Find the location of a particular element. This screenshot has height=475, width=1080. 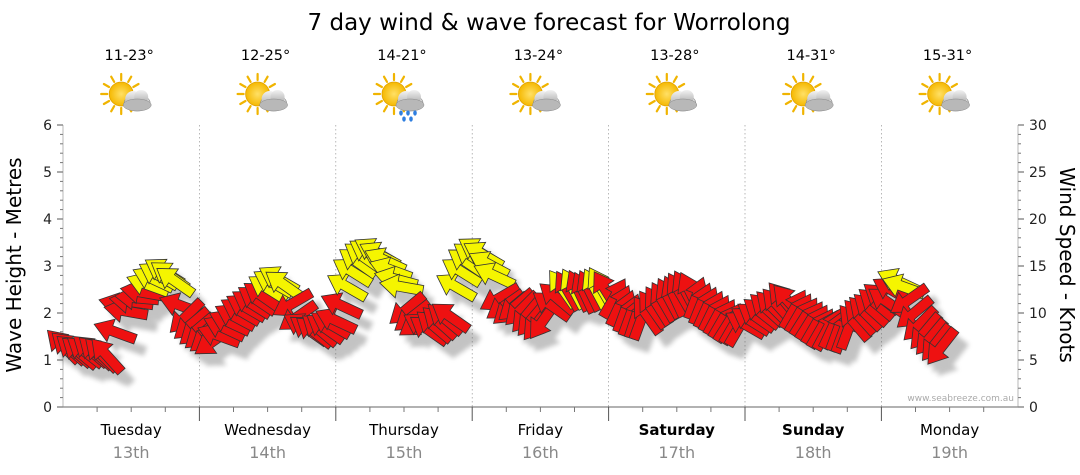

y-axis-right-label: Wind Speed - Knots is located at coordinates (1067, 265).